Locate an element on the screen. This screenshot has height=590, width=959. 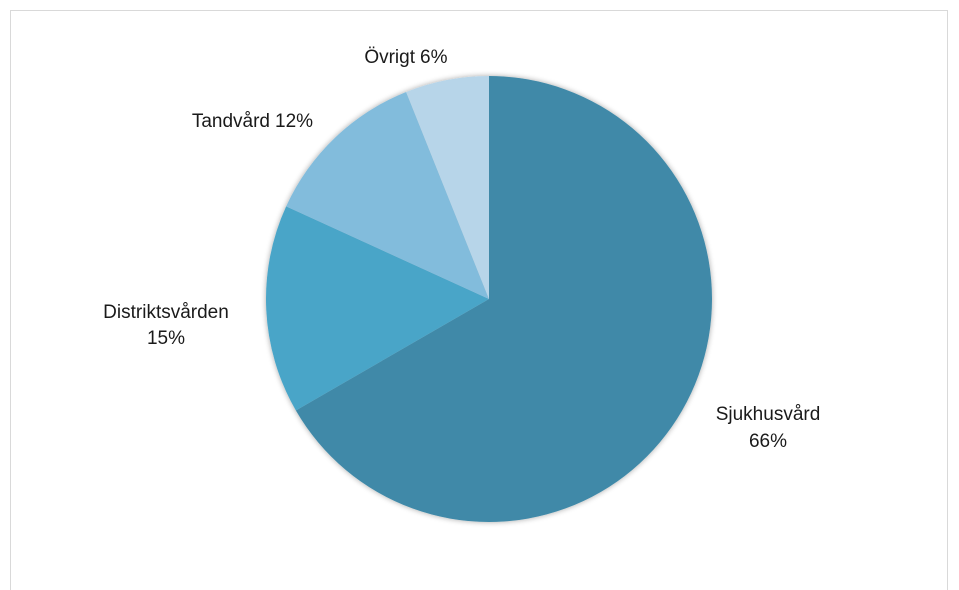
label-sjukhusvard-value: 66% is located at coordinates (768, 441).